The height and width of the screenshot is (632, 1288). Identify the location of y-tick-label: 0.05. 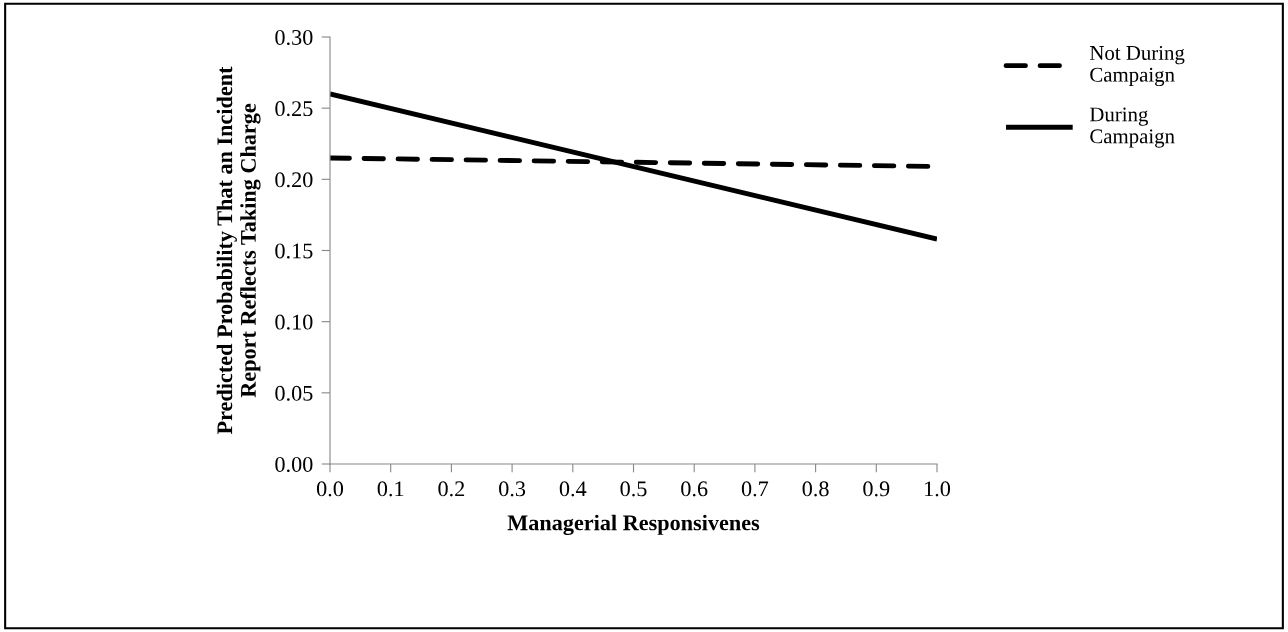
(294, 393).